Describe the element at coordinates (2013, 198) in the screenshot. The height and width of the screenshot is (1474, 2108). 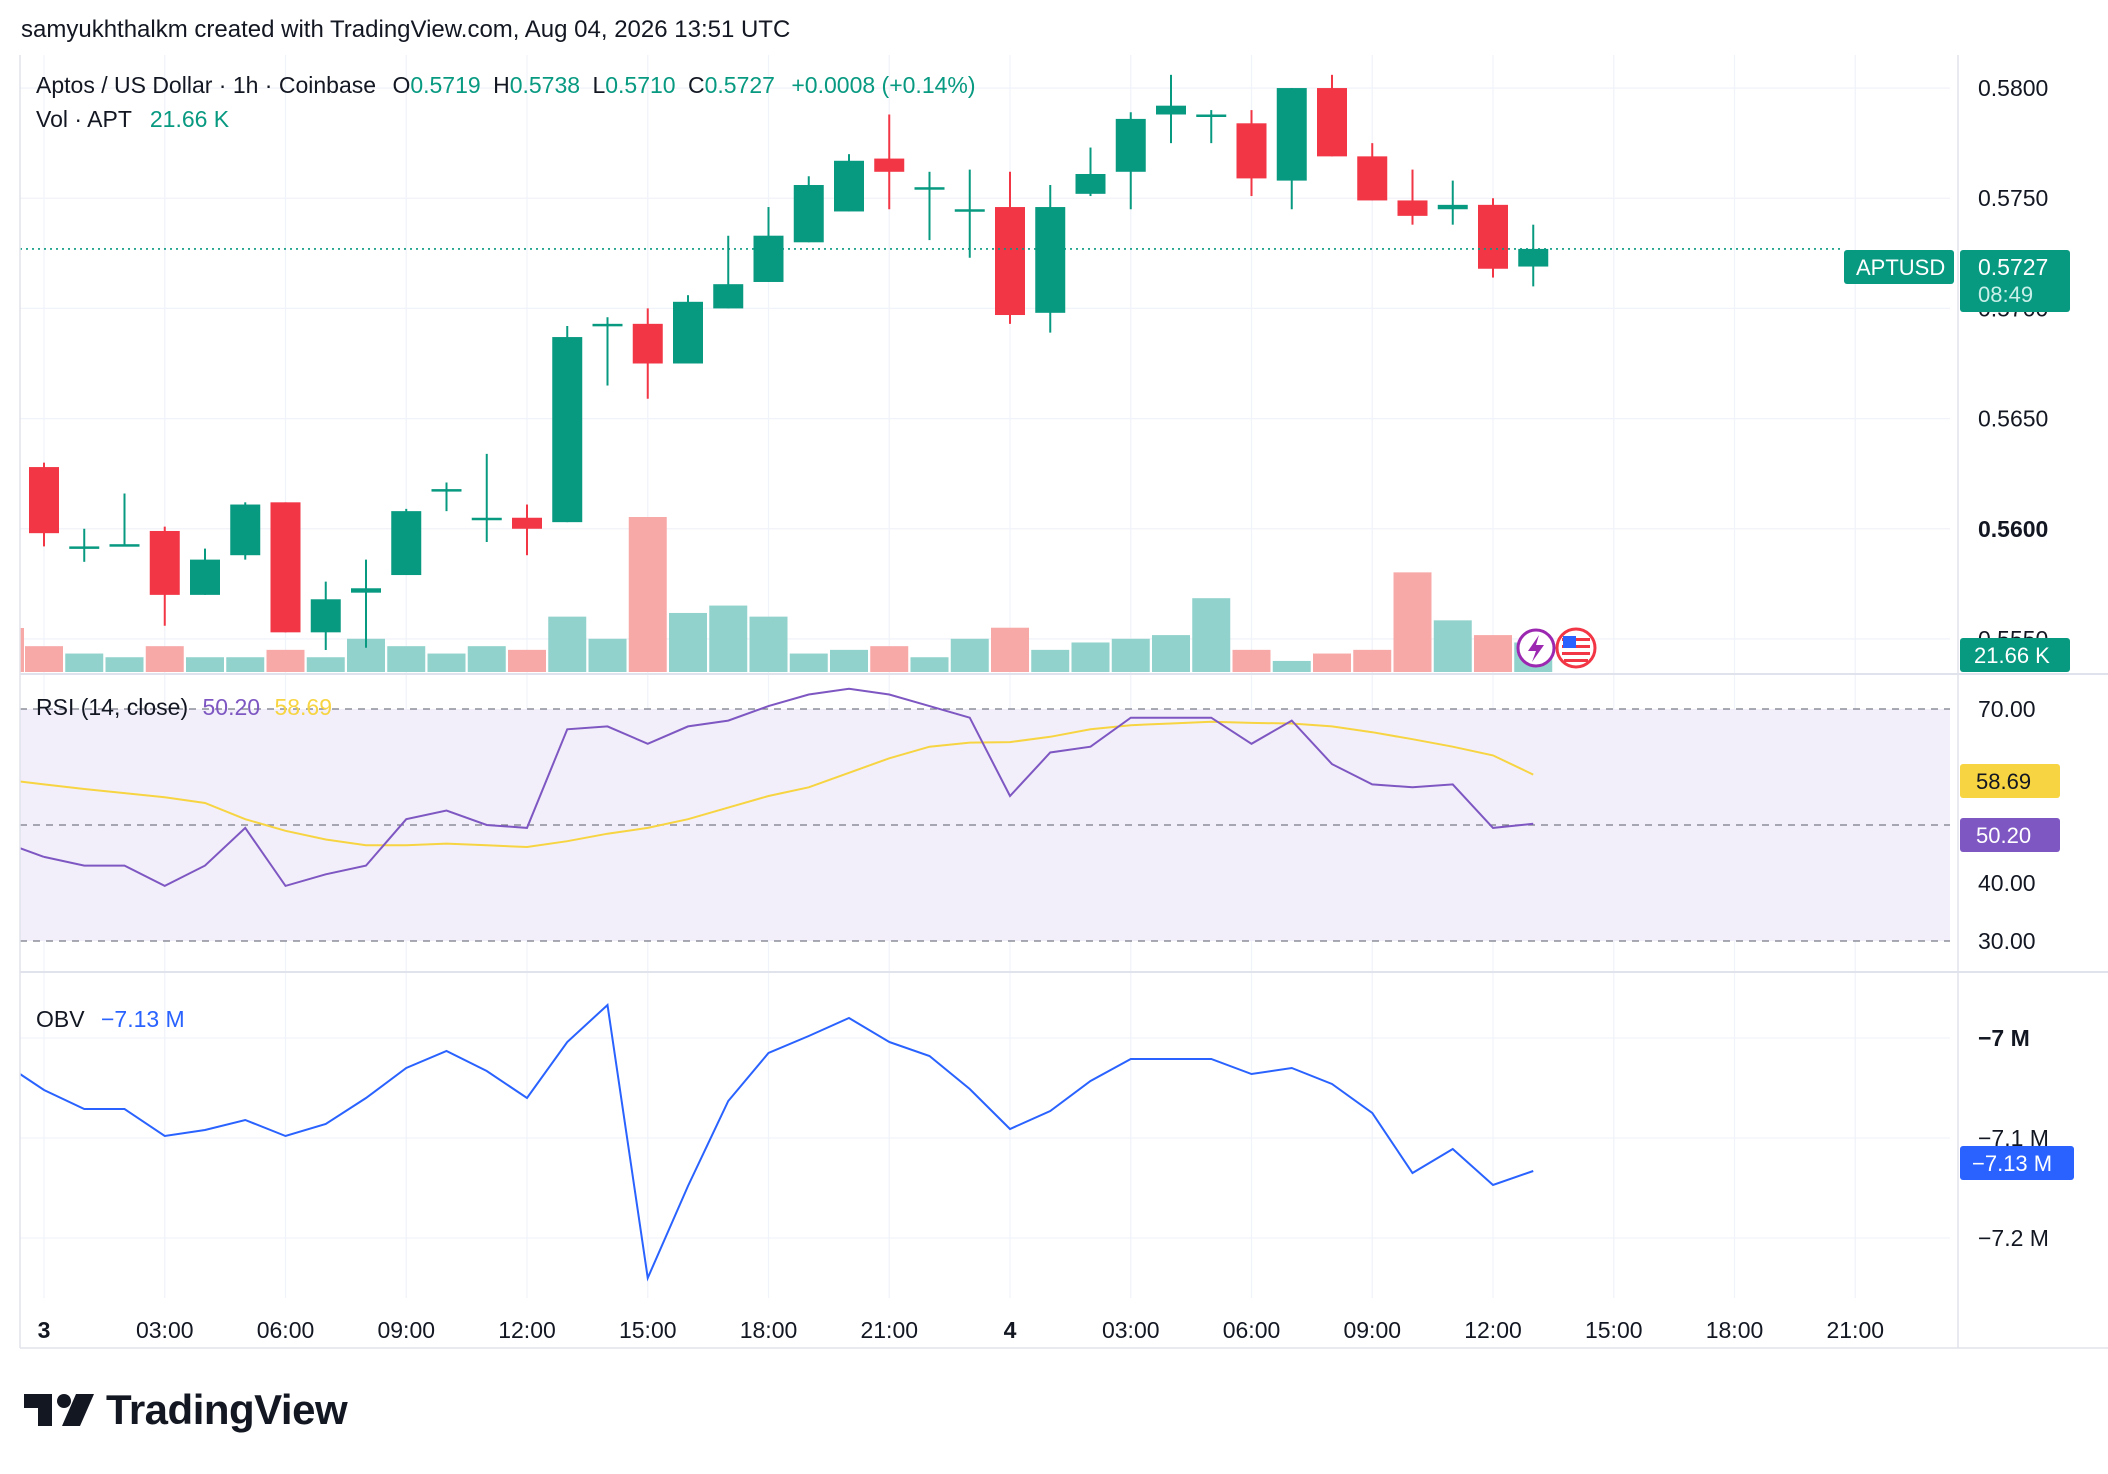
I see `price-tick-label: 0.5750` at that location.